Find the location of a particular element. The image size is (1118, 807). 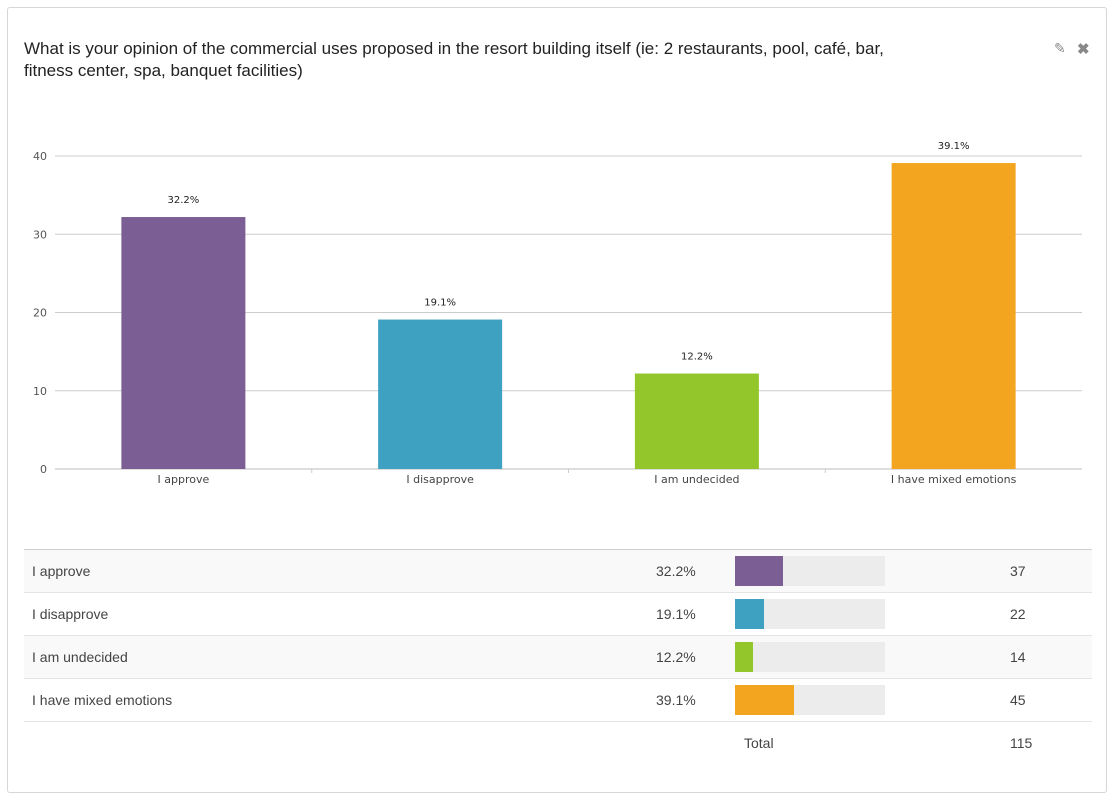

y-tick-label: 30 is located at coordinates (40, 234).